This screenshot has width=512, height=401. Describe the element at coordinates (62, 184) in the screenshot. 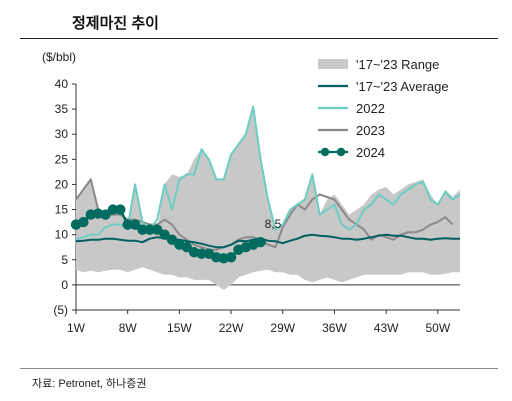

I see `y-tick-label: 20` at that location.